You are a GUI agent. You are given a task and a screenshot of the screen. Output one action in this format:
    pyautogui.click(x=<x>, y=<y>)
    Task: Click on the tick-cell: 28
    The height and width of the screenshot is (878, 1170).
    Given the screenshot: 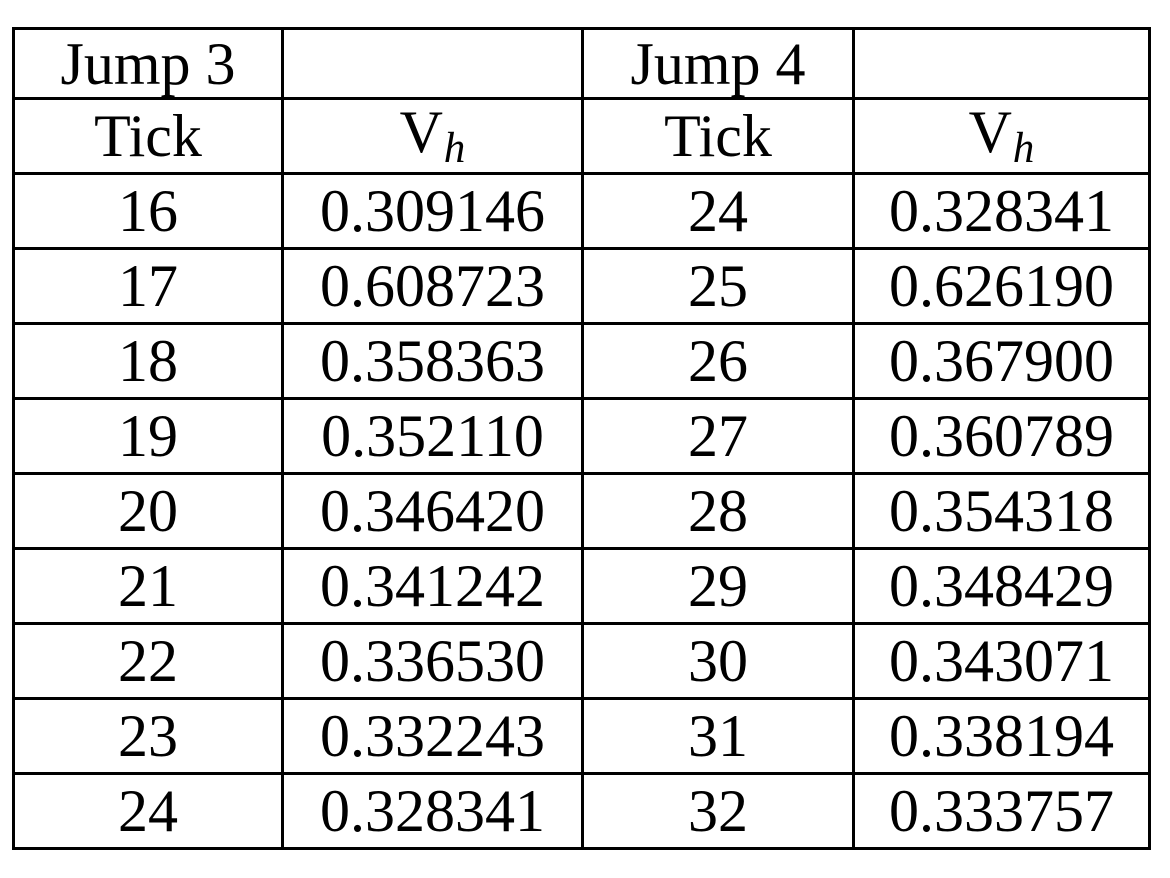 What is the action you would take?
    pyautogui.click(x=718, y=511)
    